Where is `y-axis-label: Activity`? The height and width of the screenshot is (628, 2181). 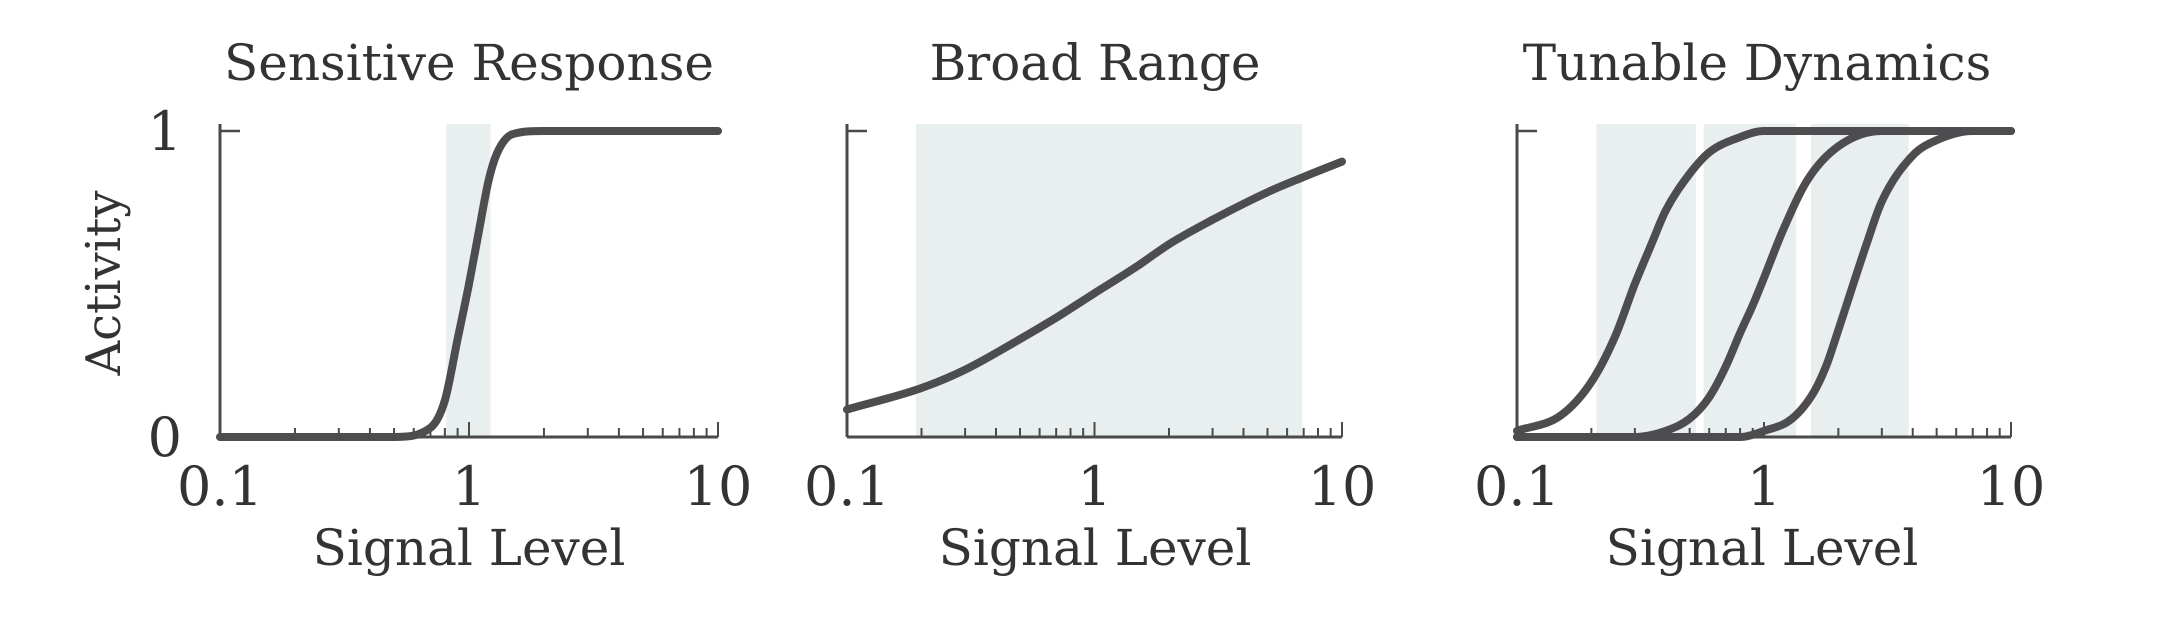 y-axis-label: Activity is located at coordinates (104, 283).